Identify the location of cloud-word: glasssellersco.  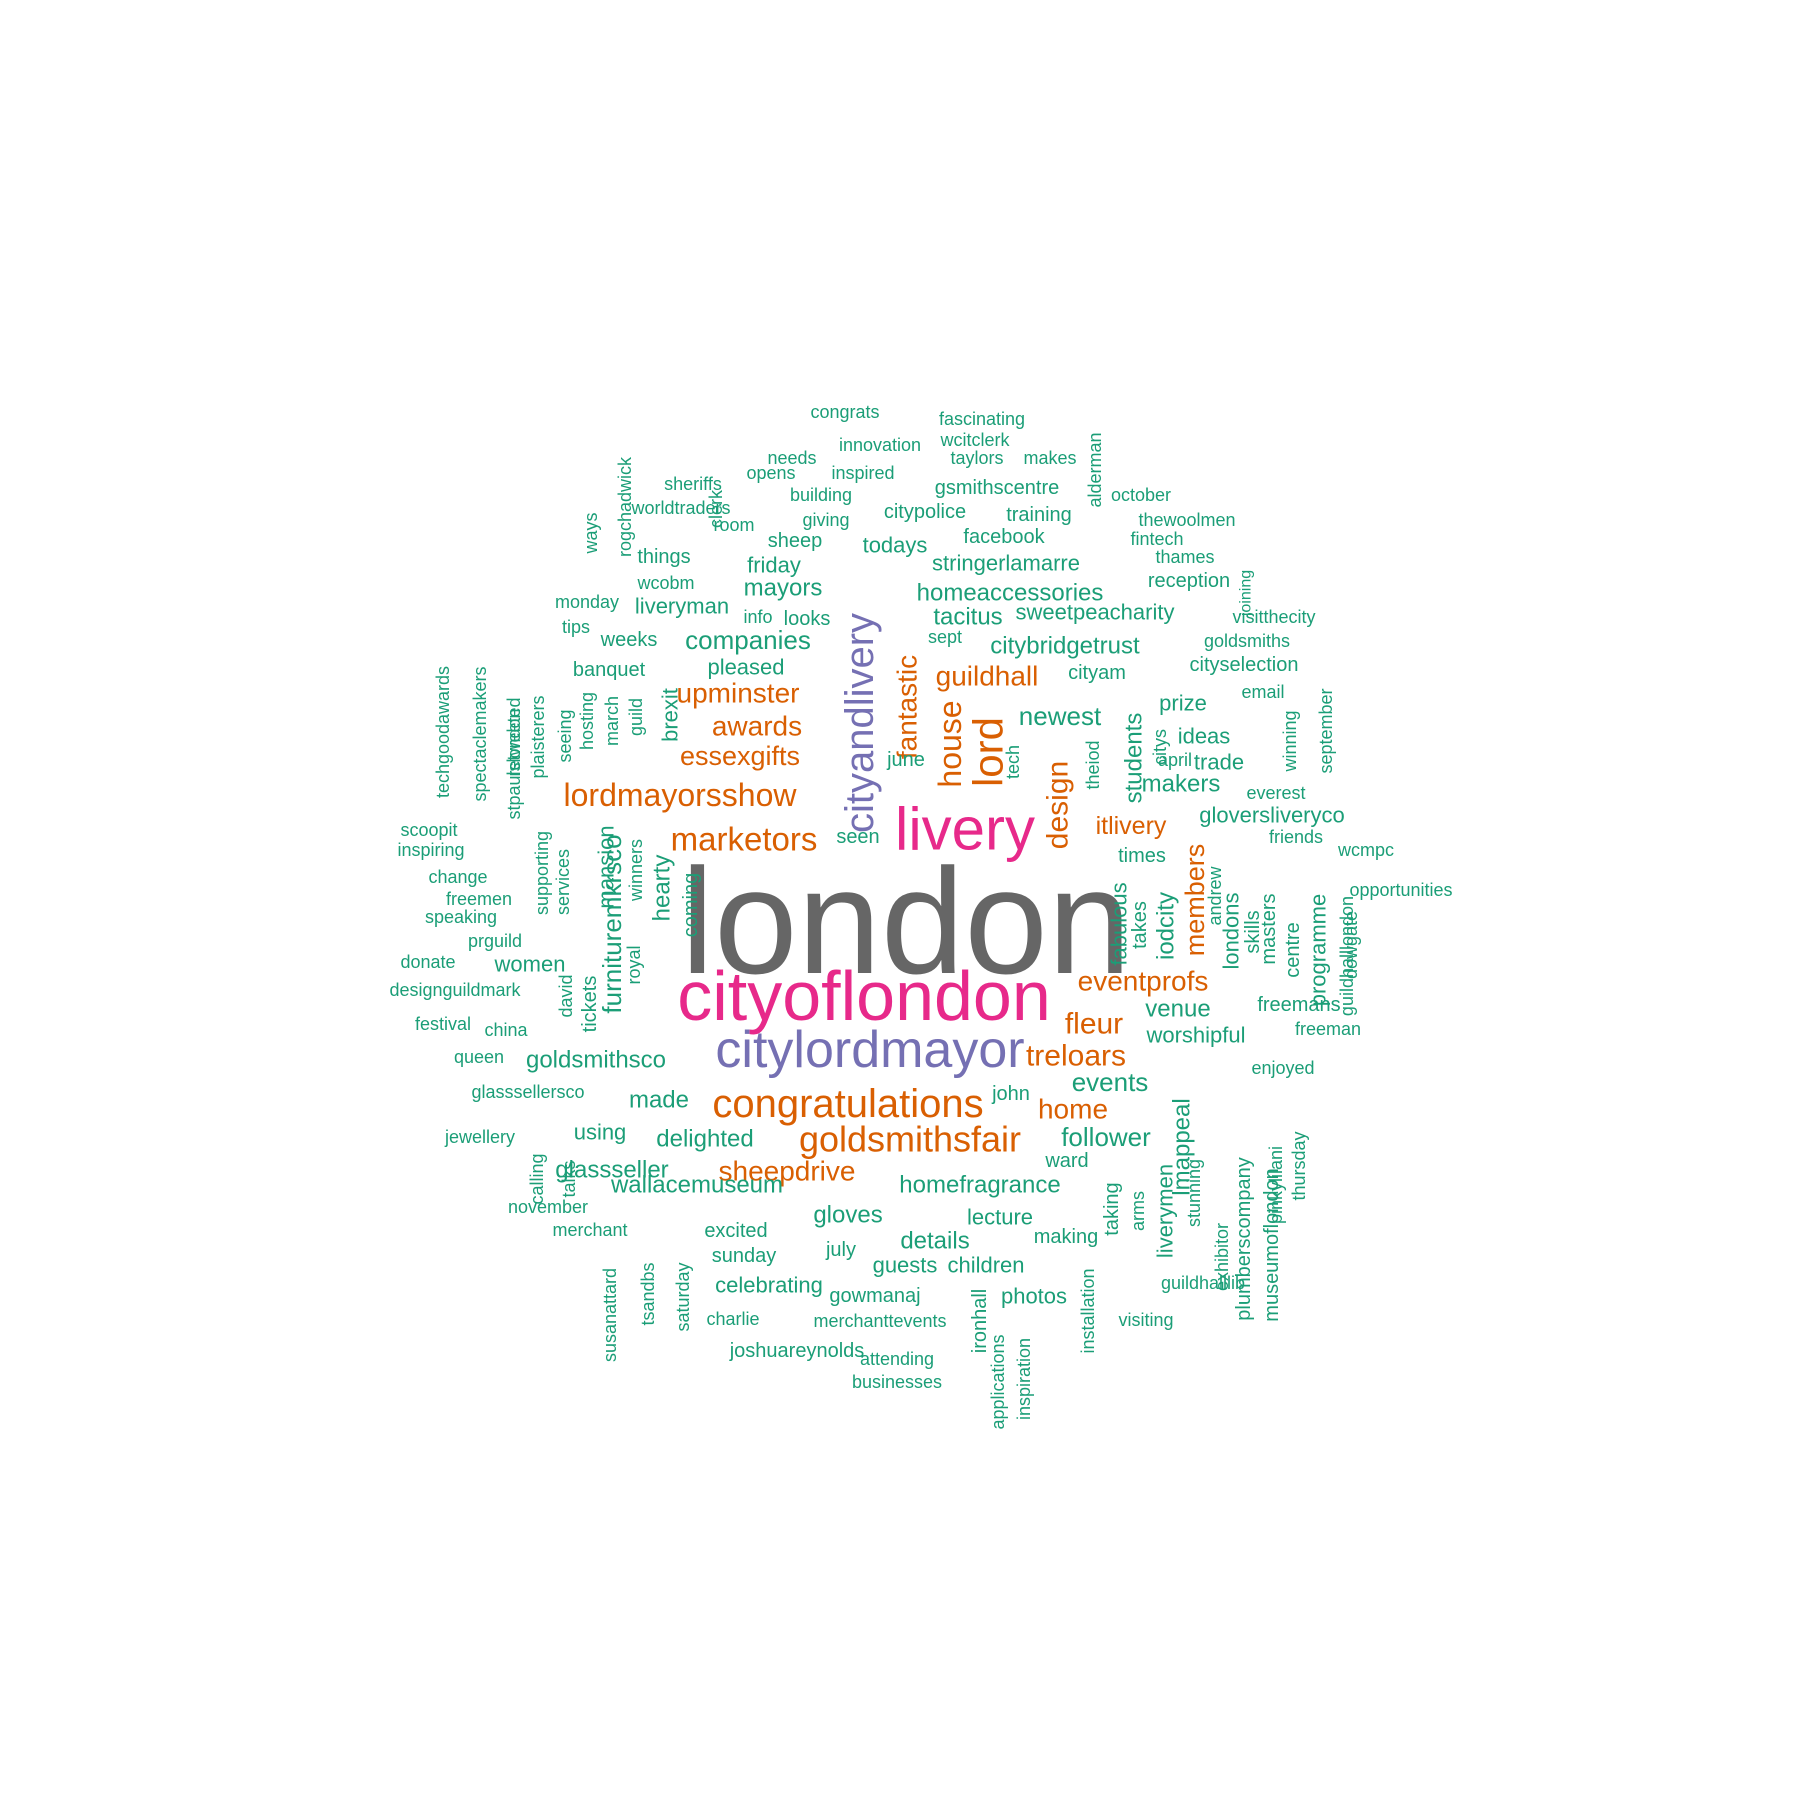
(527, 1092).